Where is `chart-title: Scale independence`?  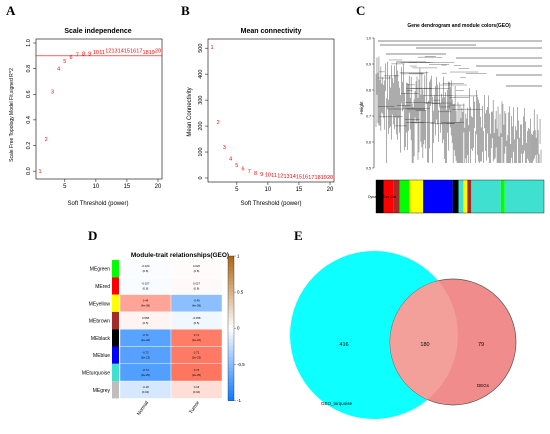
chart-title: Scale independence is located at coordinates (97, 31).